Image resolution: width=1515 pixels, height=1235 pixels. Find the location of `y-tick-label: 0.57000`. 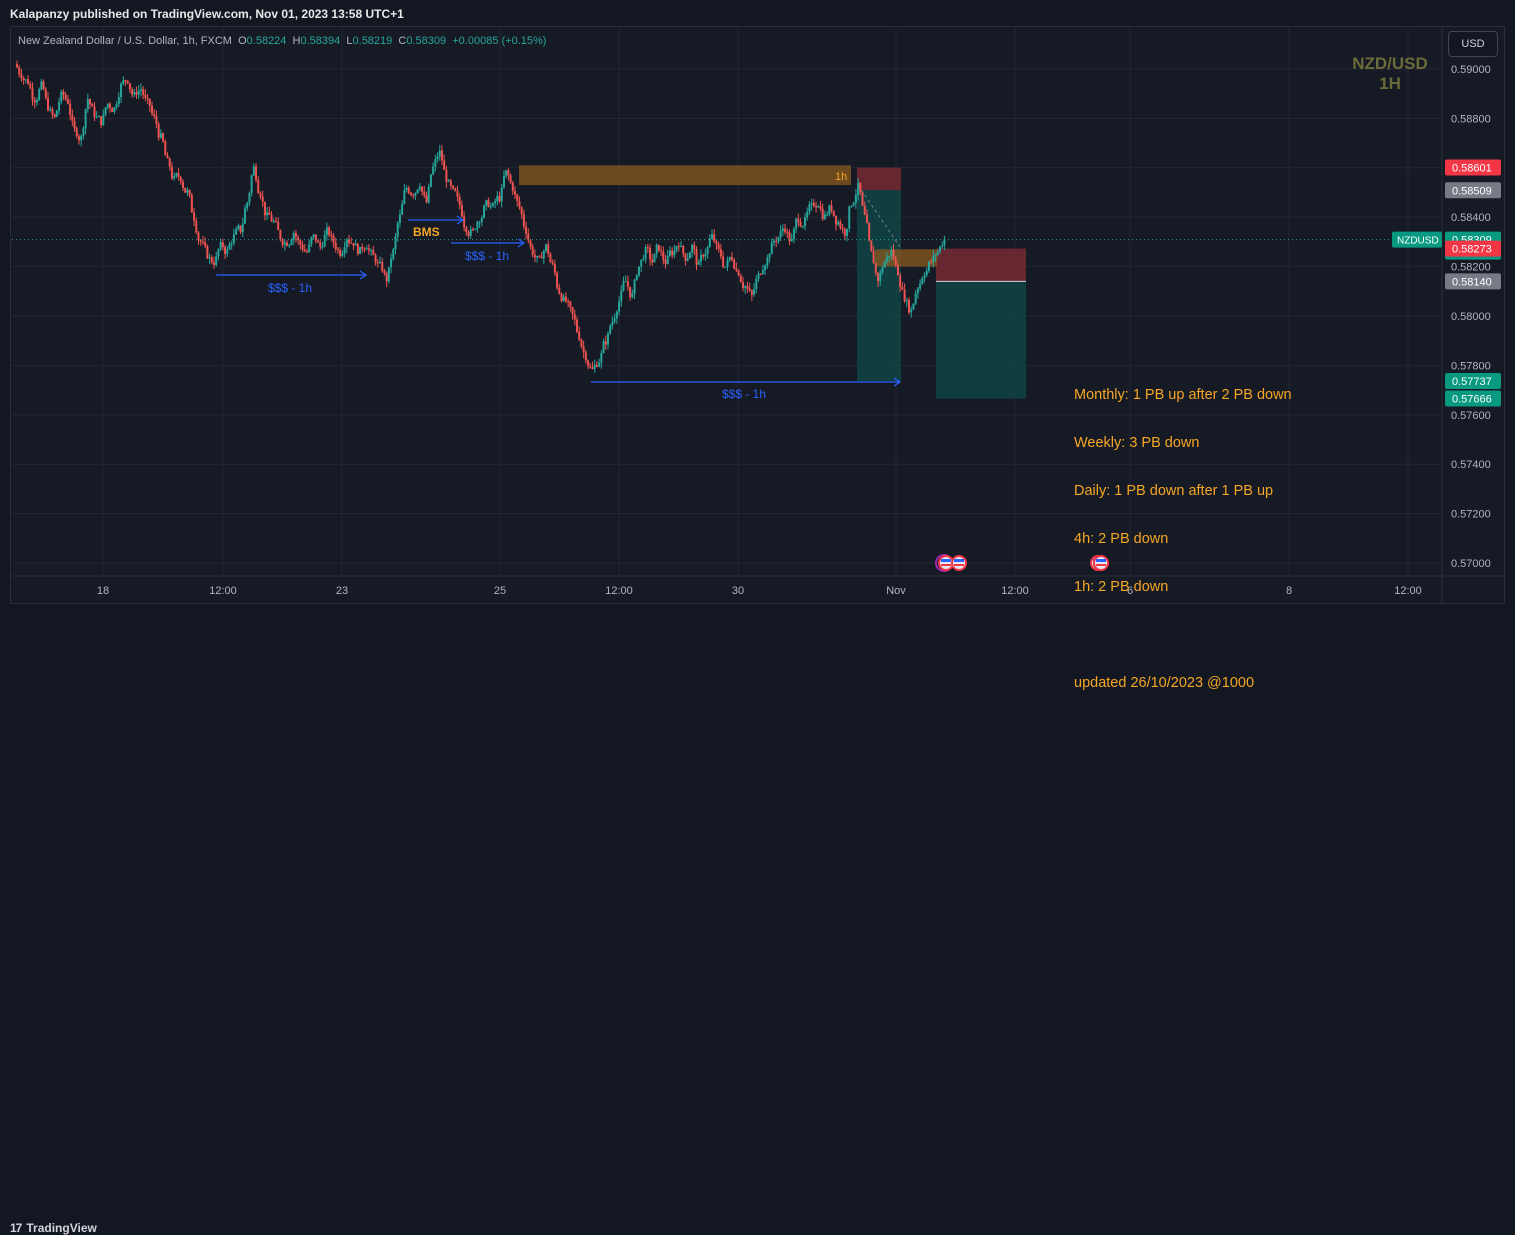

y-tick-label: 0.57000 is located at coordinates (1471, 564).